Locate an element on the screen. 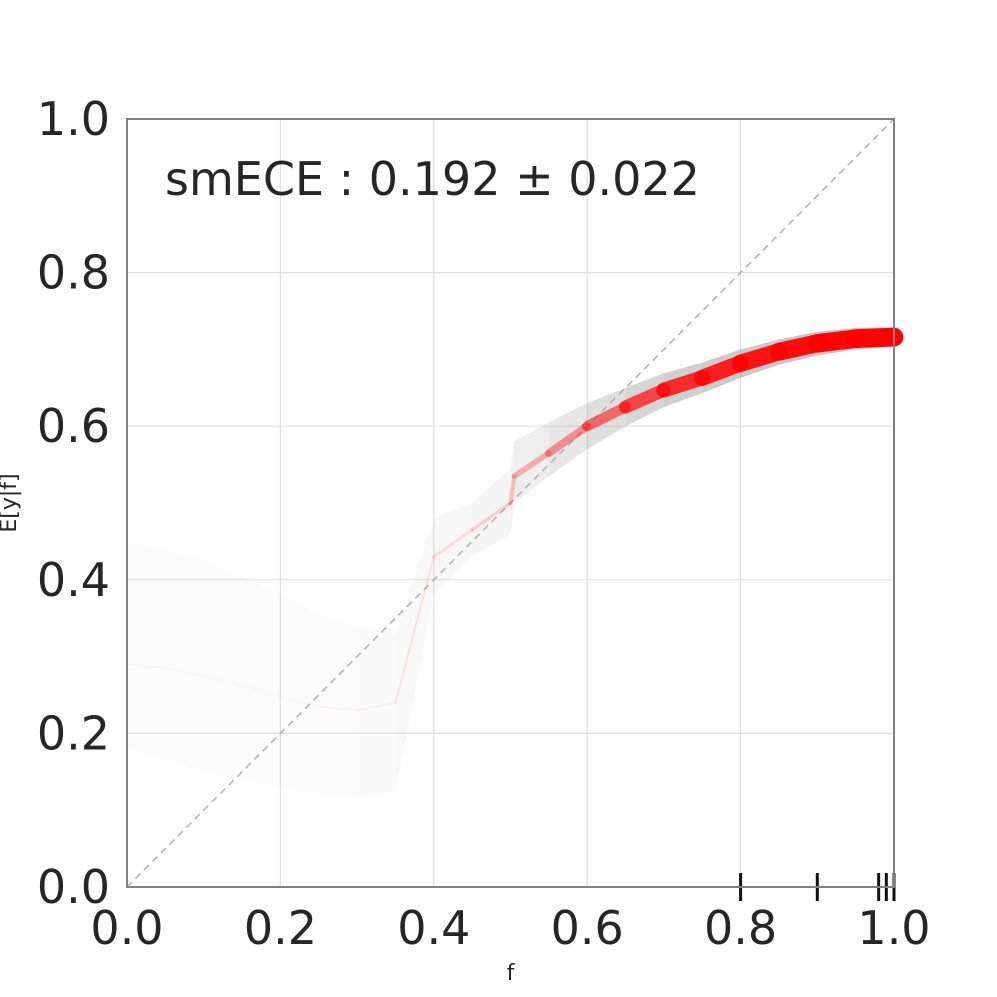 The height and width of the screenshot is (997, 997). x-tick-label-4: 0.8 is located at coordinates (740, 928).